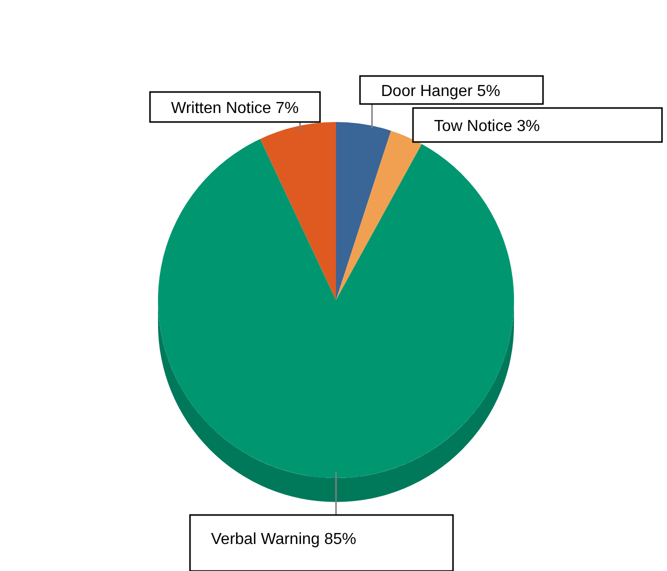  Describe the element at coordinates (283, 539) in the screenshot. I see `slice-label: Verbal Warning 85%` at that location.